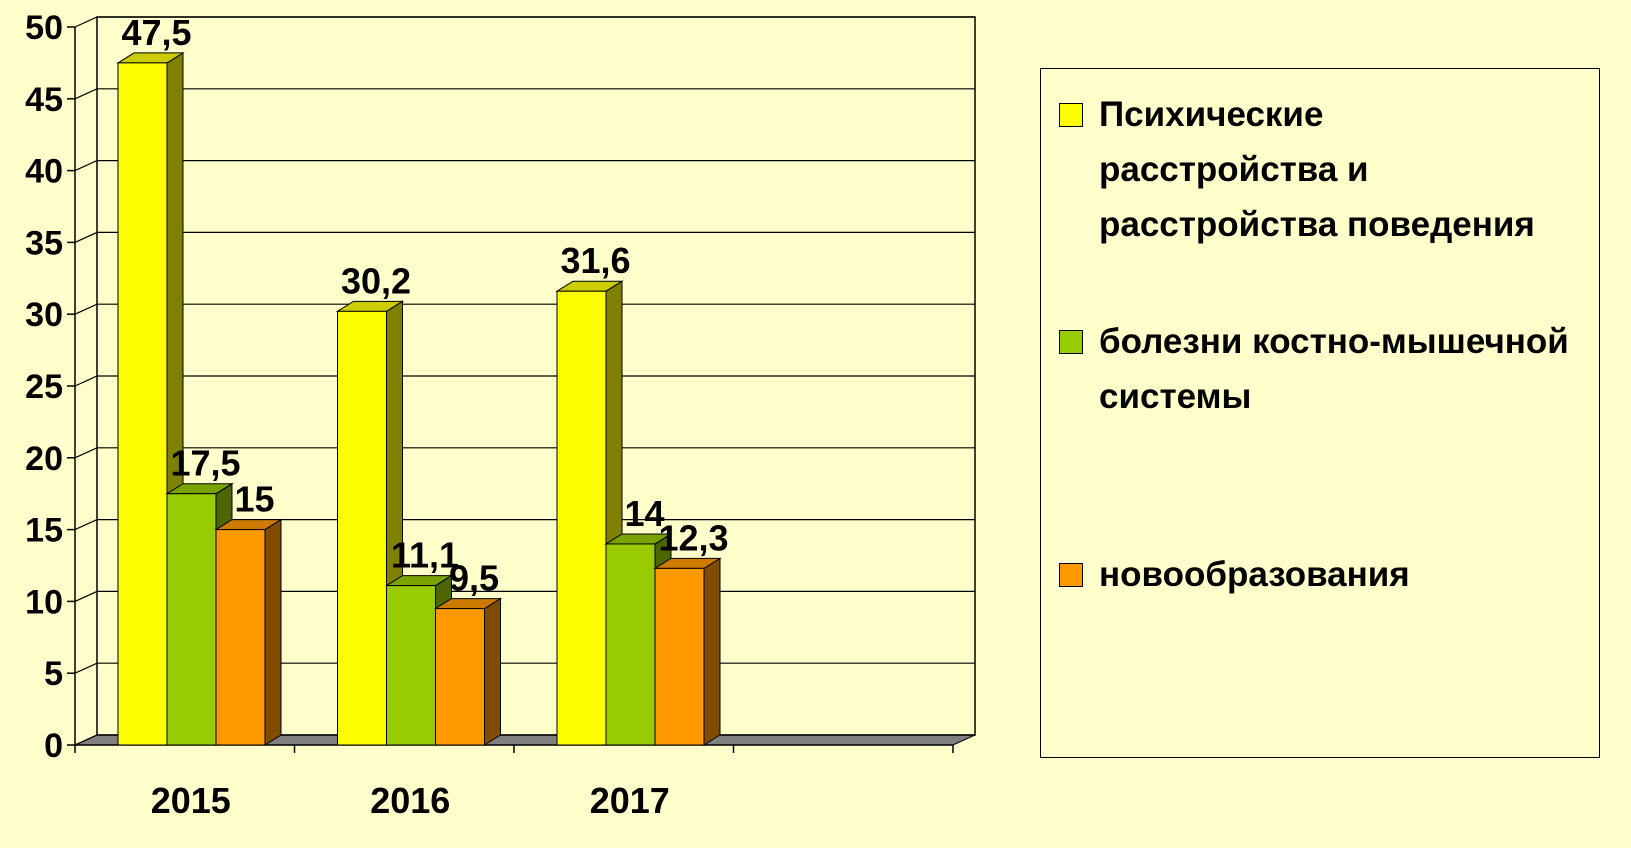 The width and height of the screenshot is (1631, 848). Describe the element at coordinates (254, 499) in the screenshot. I see `data-label: 15` at that location.